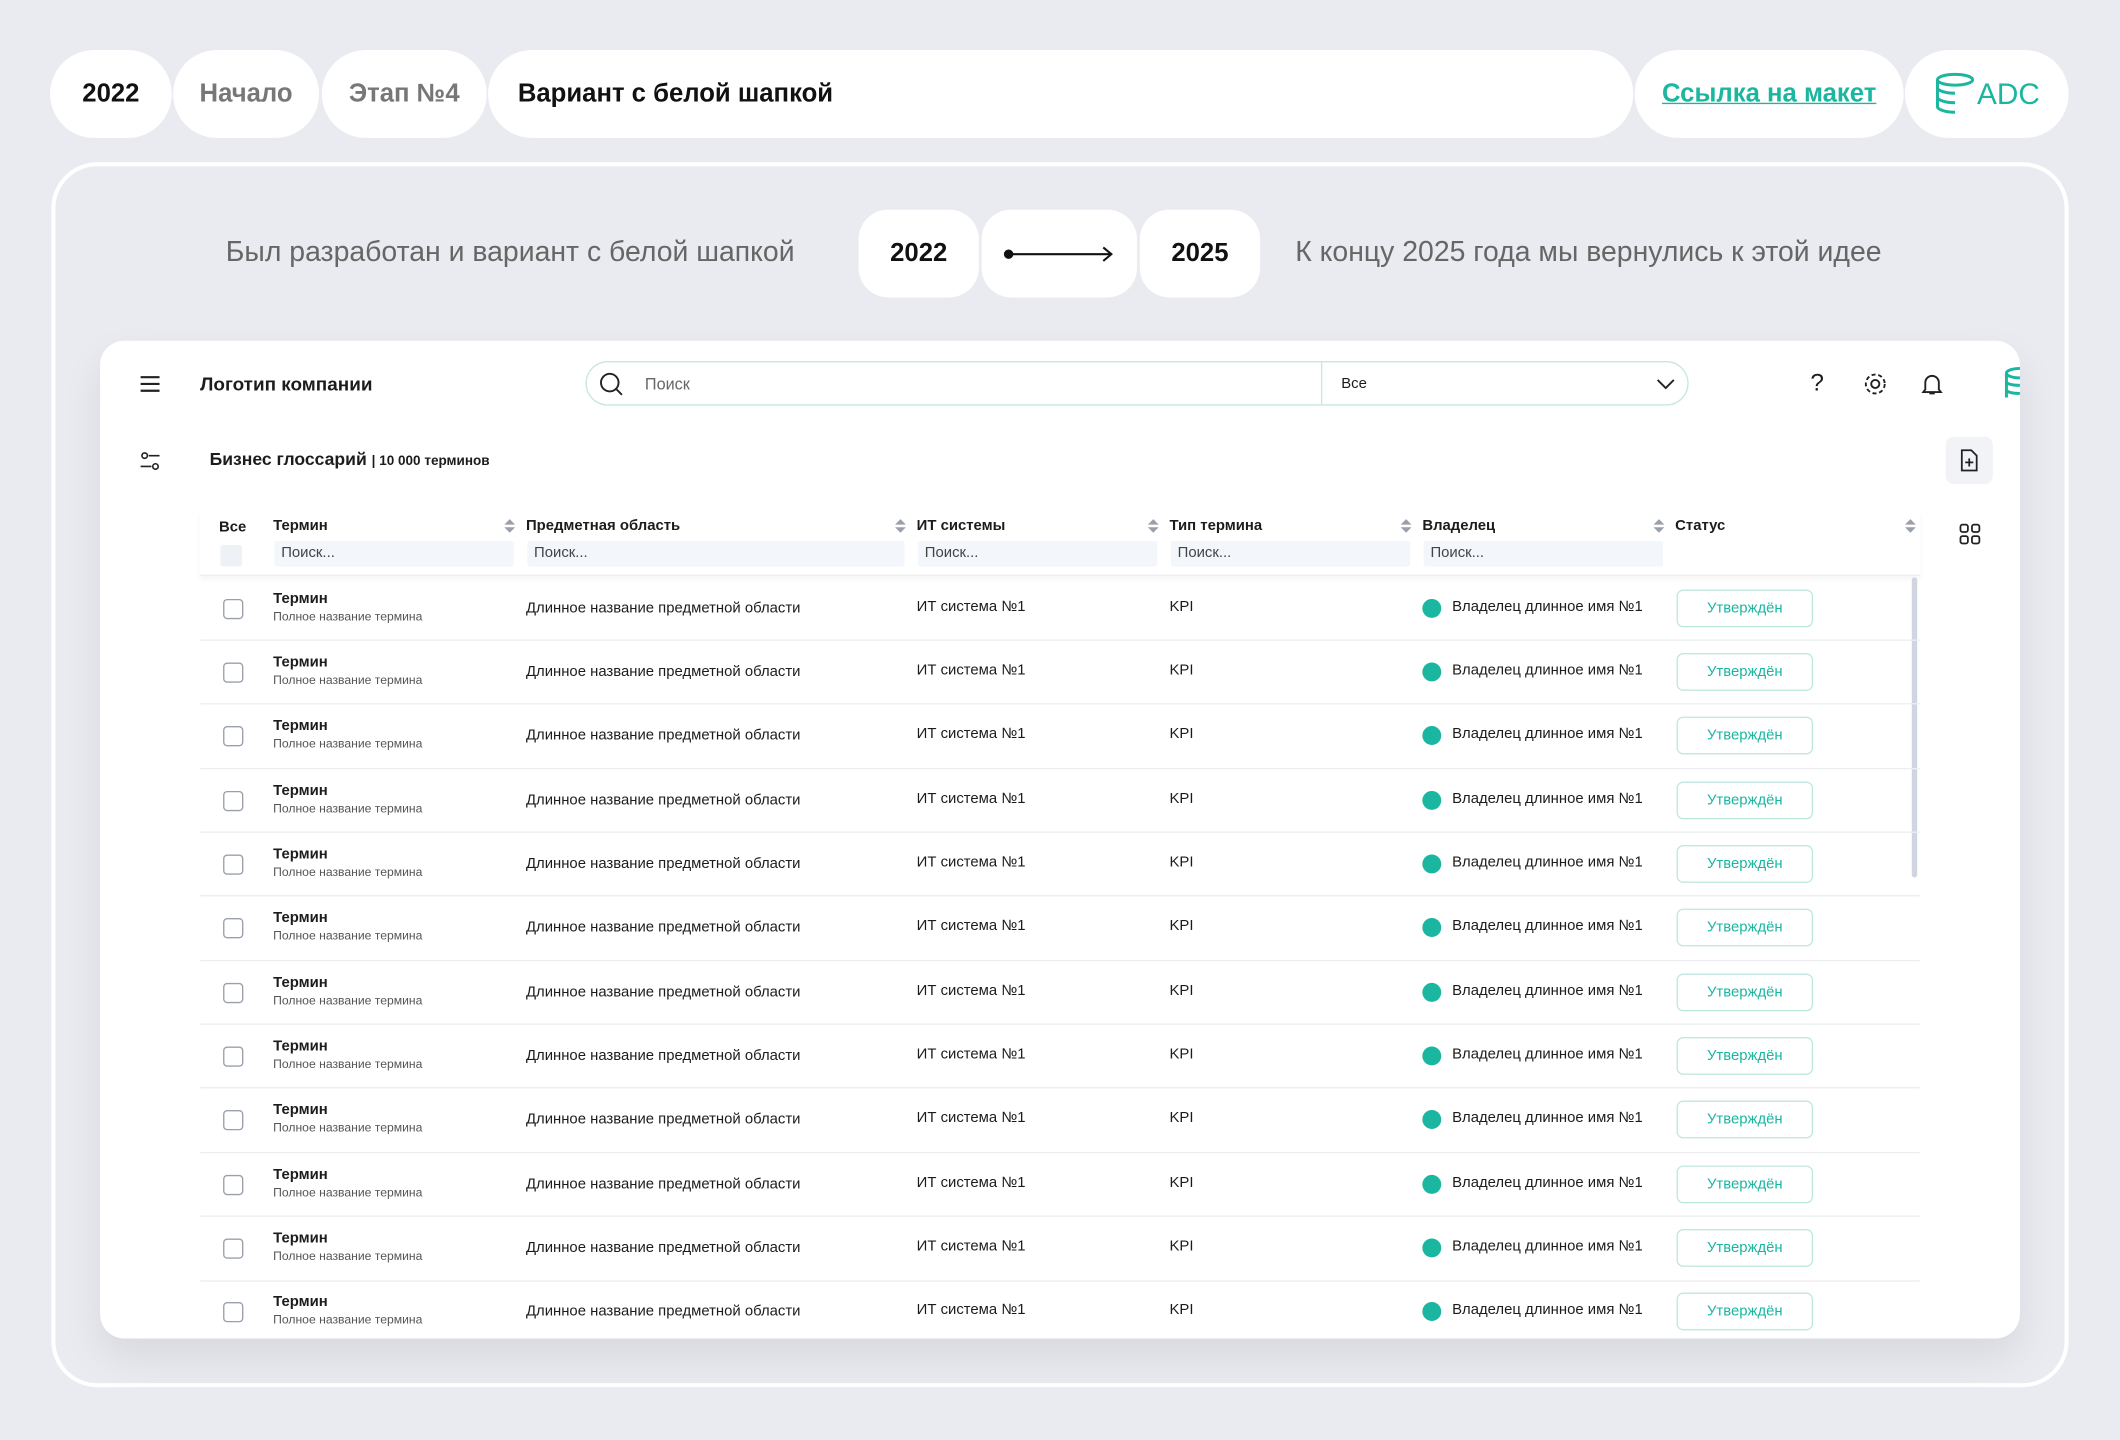  Describe the element at coordinates (1459, 526) in the screenshot. I see `column-header: Владелец` at that location.